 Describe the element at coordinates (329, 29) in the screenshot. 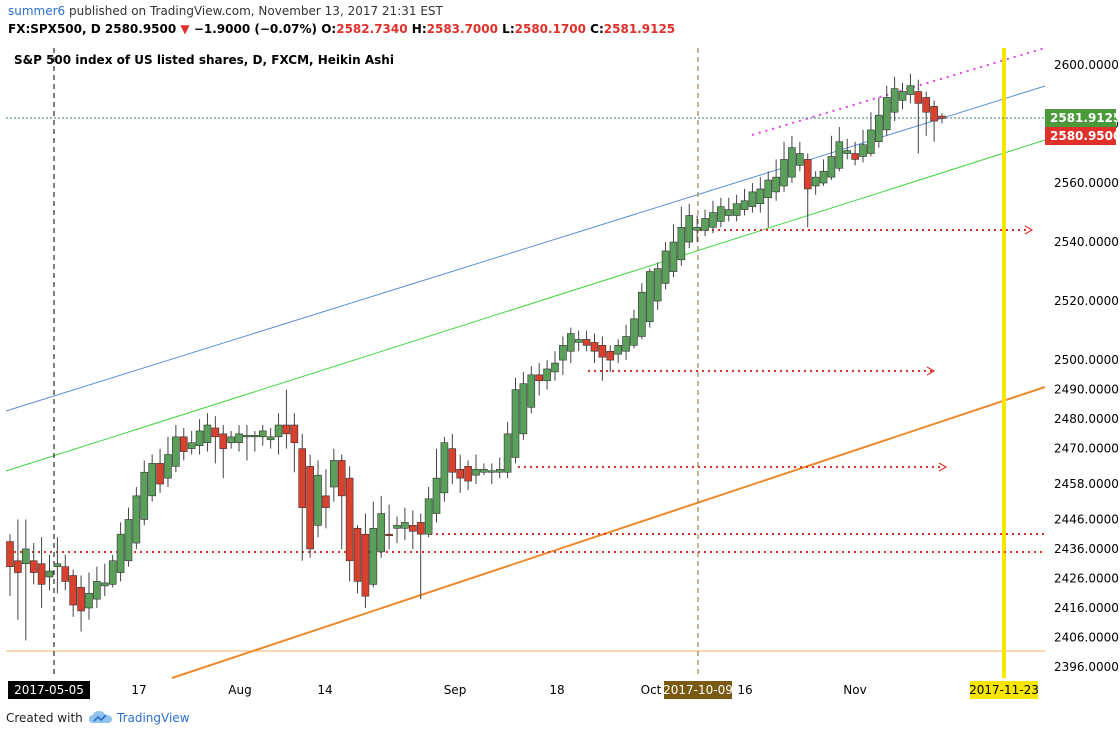

I see `open-label: O:` at that location.